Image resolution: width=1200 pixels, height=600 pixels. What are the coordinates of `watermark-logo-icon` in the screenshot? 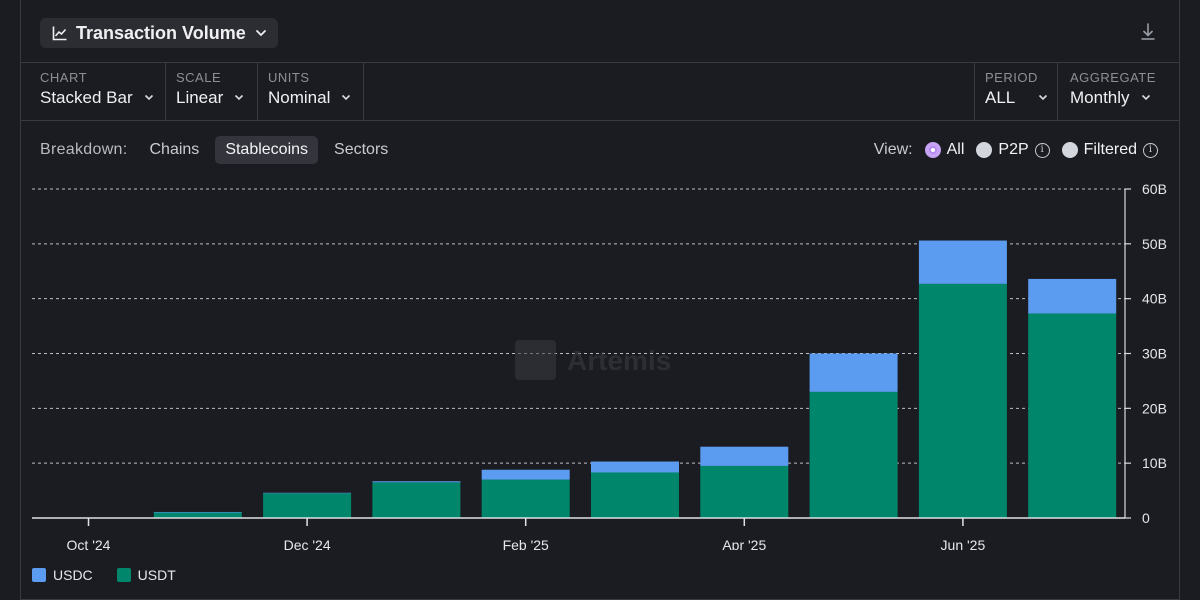 It's located at (535, 360).